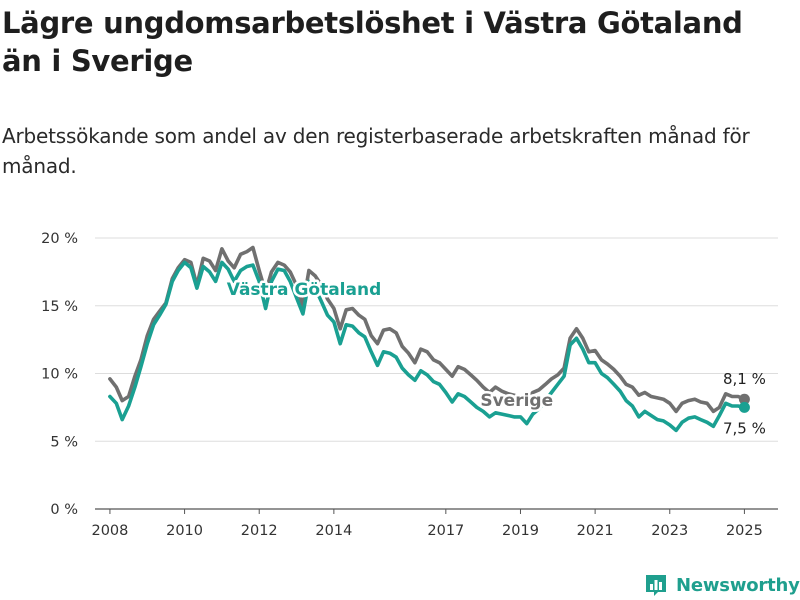 This screenshot has width=800, height=600. What do you see at coordinates (516, 401) in the screenshot?
I see `series-label-sverige: Sverige` at bounding box center [516, 401].